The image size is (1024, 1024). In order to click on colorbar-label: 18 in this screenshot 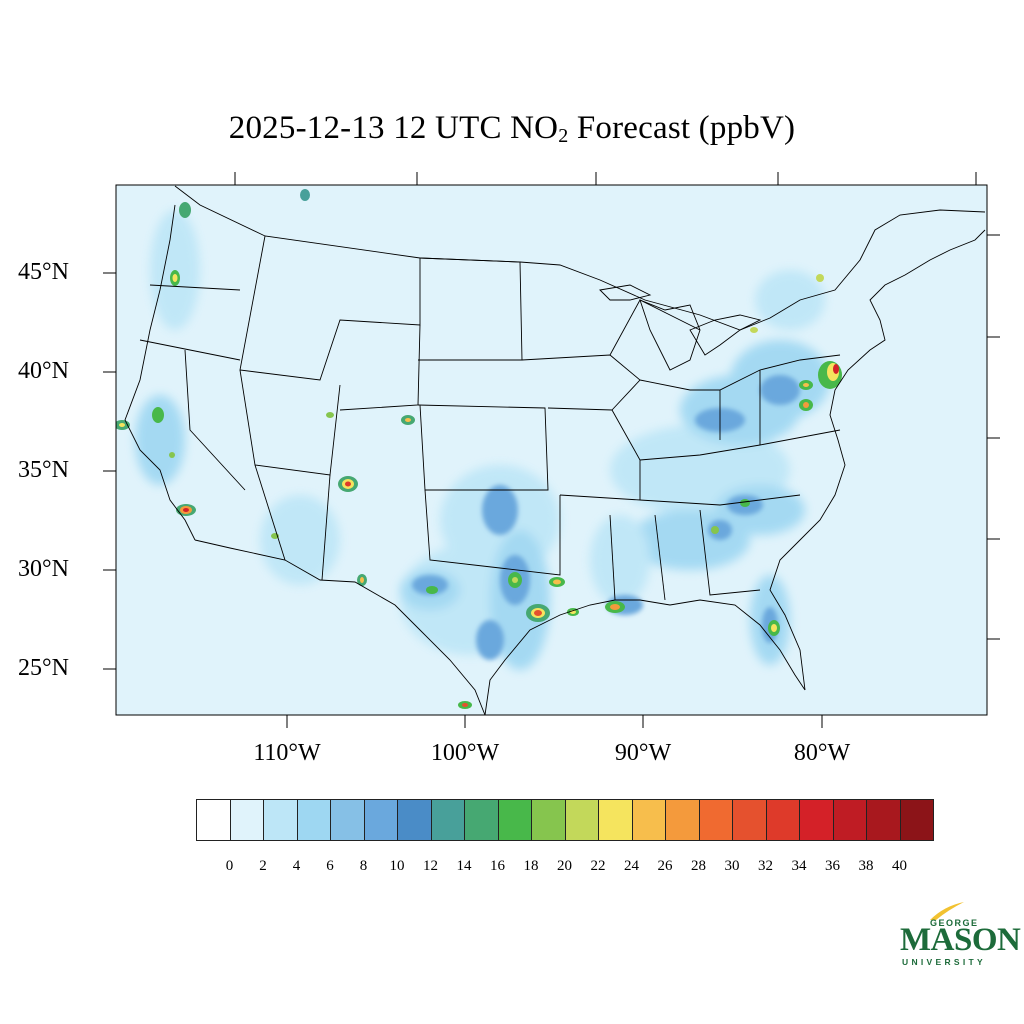, I will do `click(531, 866)`.